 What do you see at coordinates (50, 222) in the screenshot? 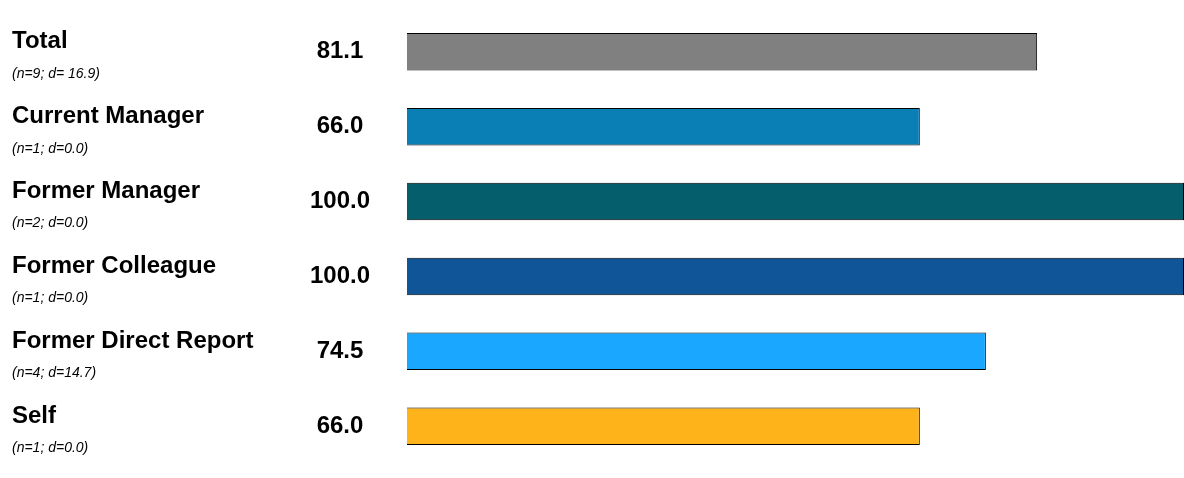
I see `text: (n=2; d=0.0)` at bounding box center [50, 222].